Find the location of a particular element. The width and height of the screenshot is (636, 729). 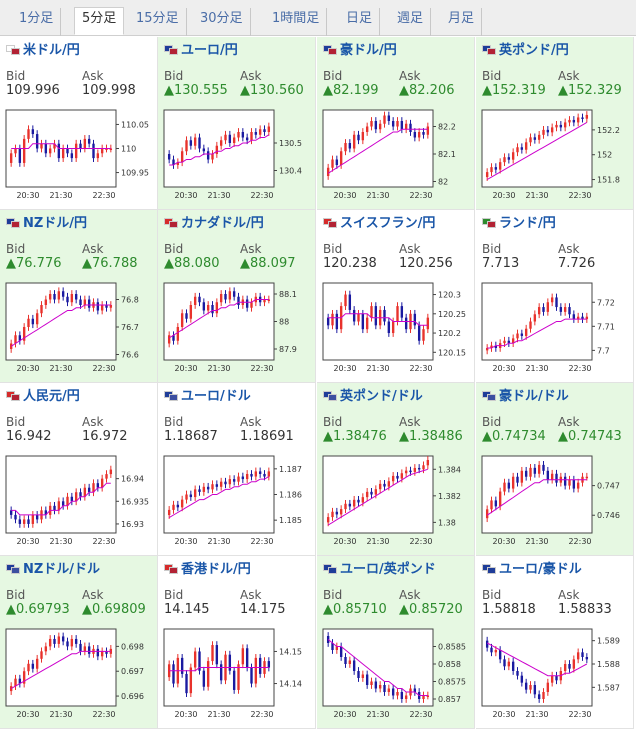

price-chart: 76.8 76.7 76.6 20:30 21:30 22:30 is located at coordinates (79, 330).